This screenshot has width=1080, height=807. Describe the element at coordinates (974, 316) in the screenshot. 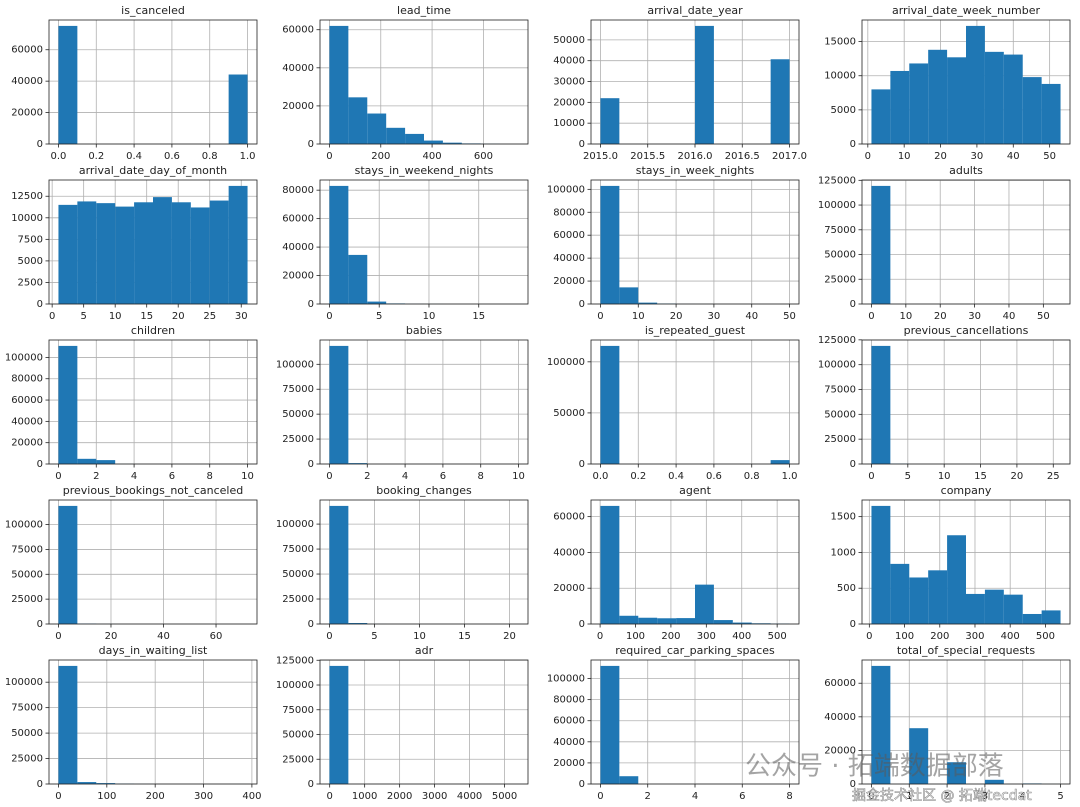

I see `x-tick-label: 30` at that location.